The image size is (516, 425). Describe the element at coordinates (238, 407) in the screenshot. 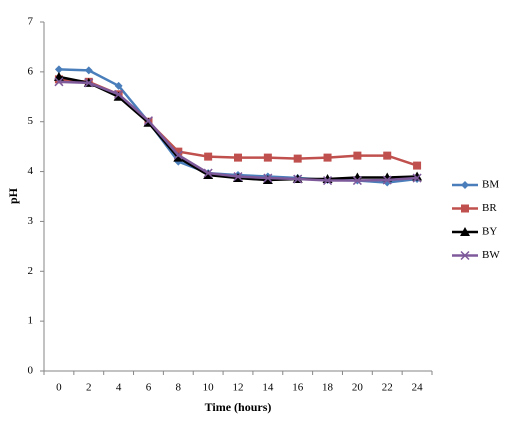

I see `x-axis-title: Time (hours)` at that location.